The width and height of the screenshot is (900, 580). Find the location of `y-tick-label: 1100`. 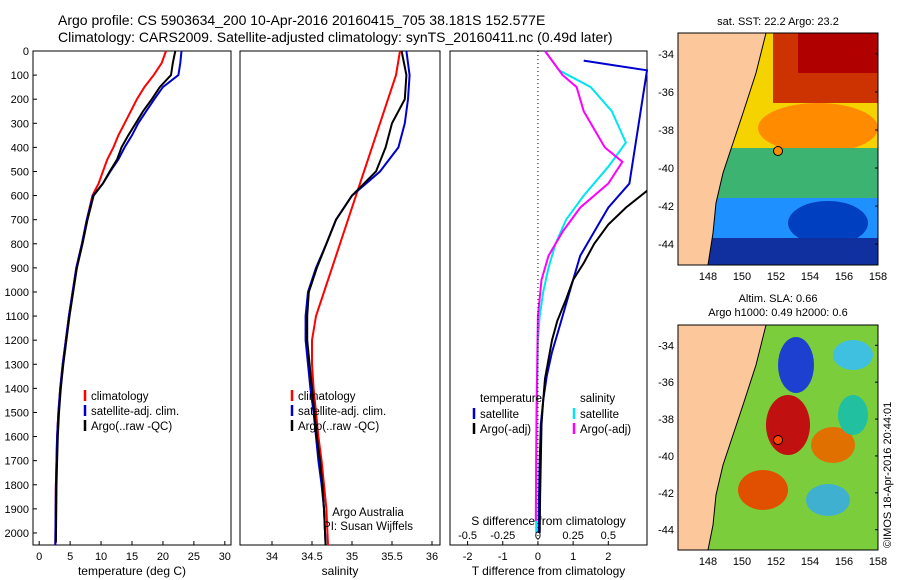

y-tick-label: 1100 is located at coordinates (17, 317).